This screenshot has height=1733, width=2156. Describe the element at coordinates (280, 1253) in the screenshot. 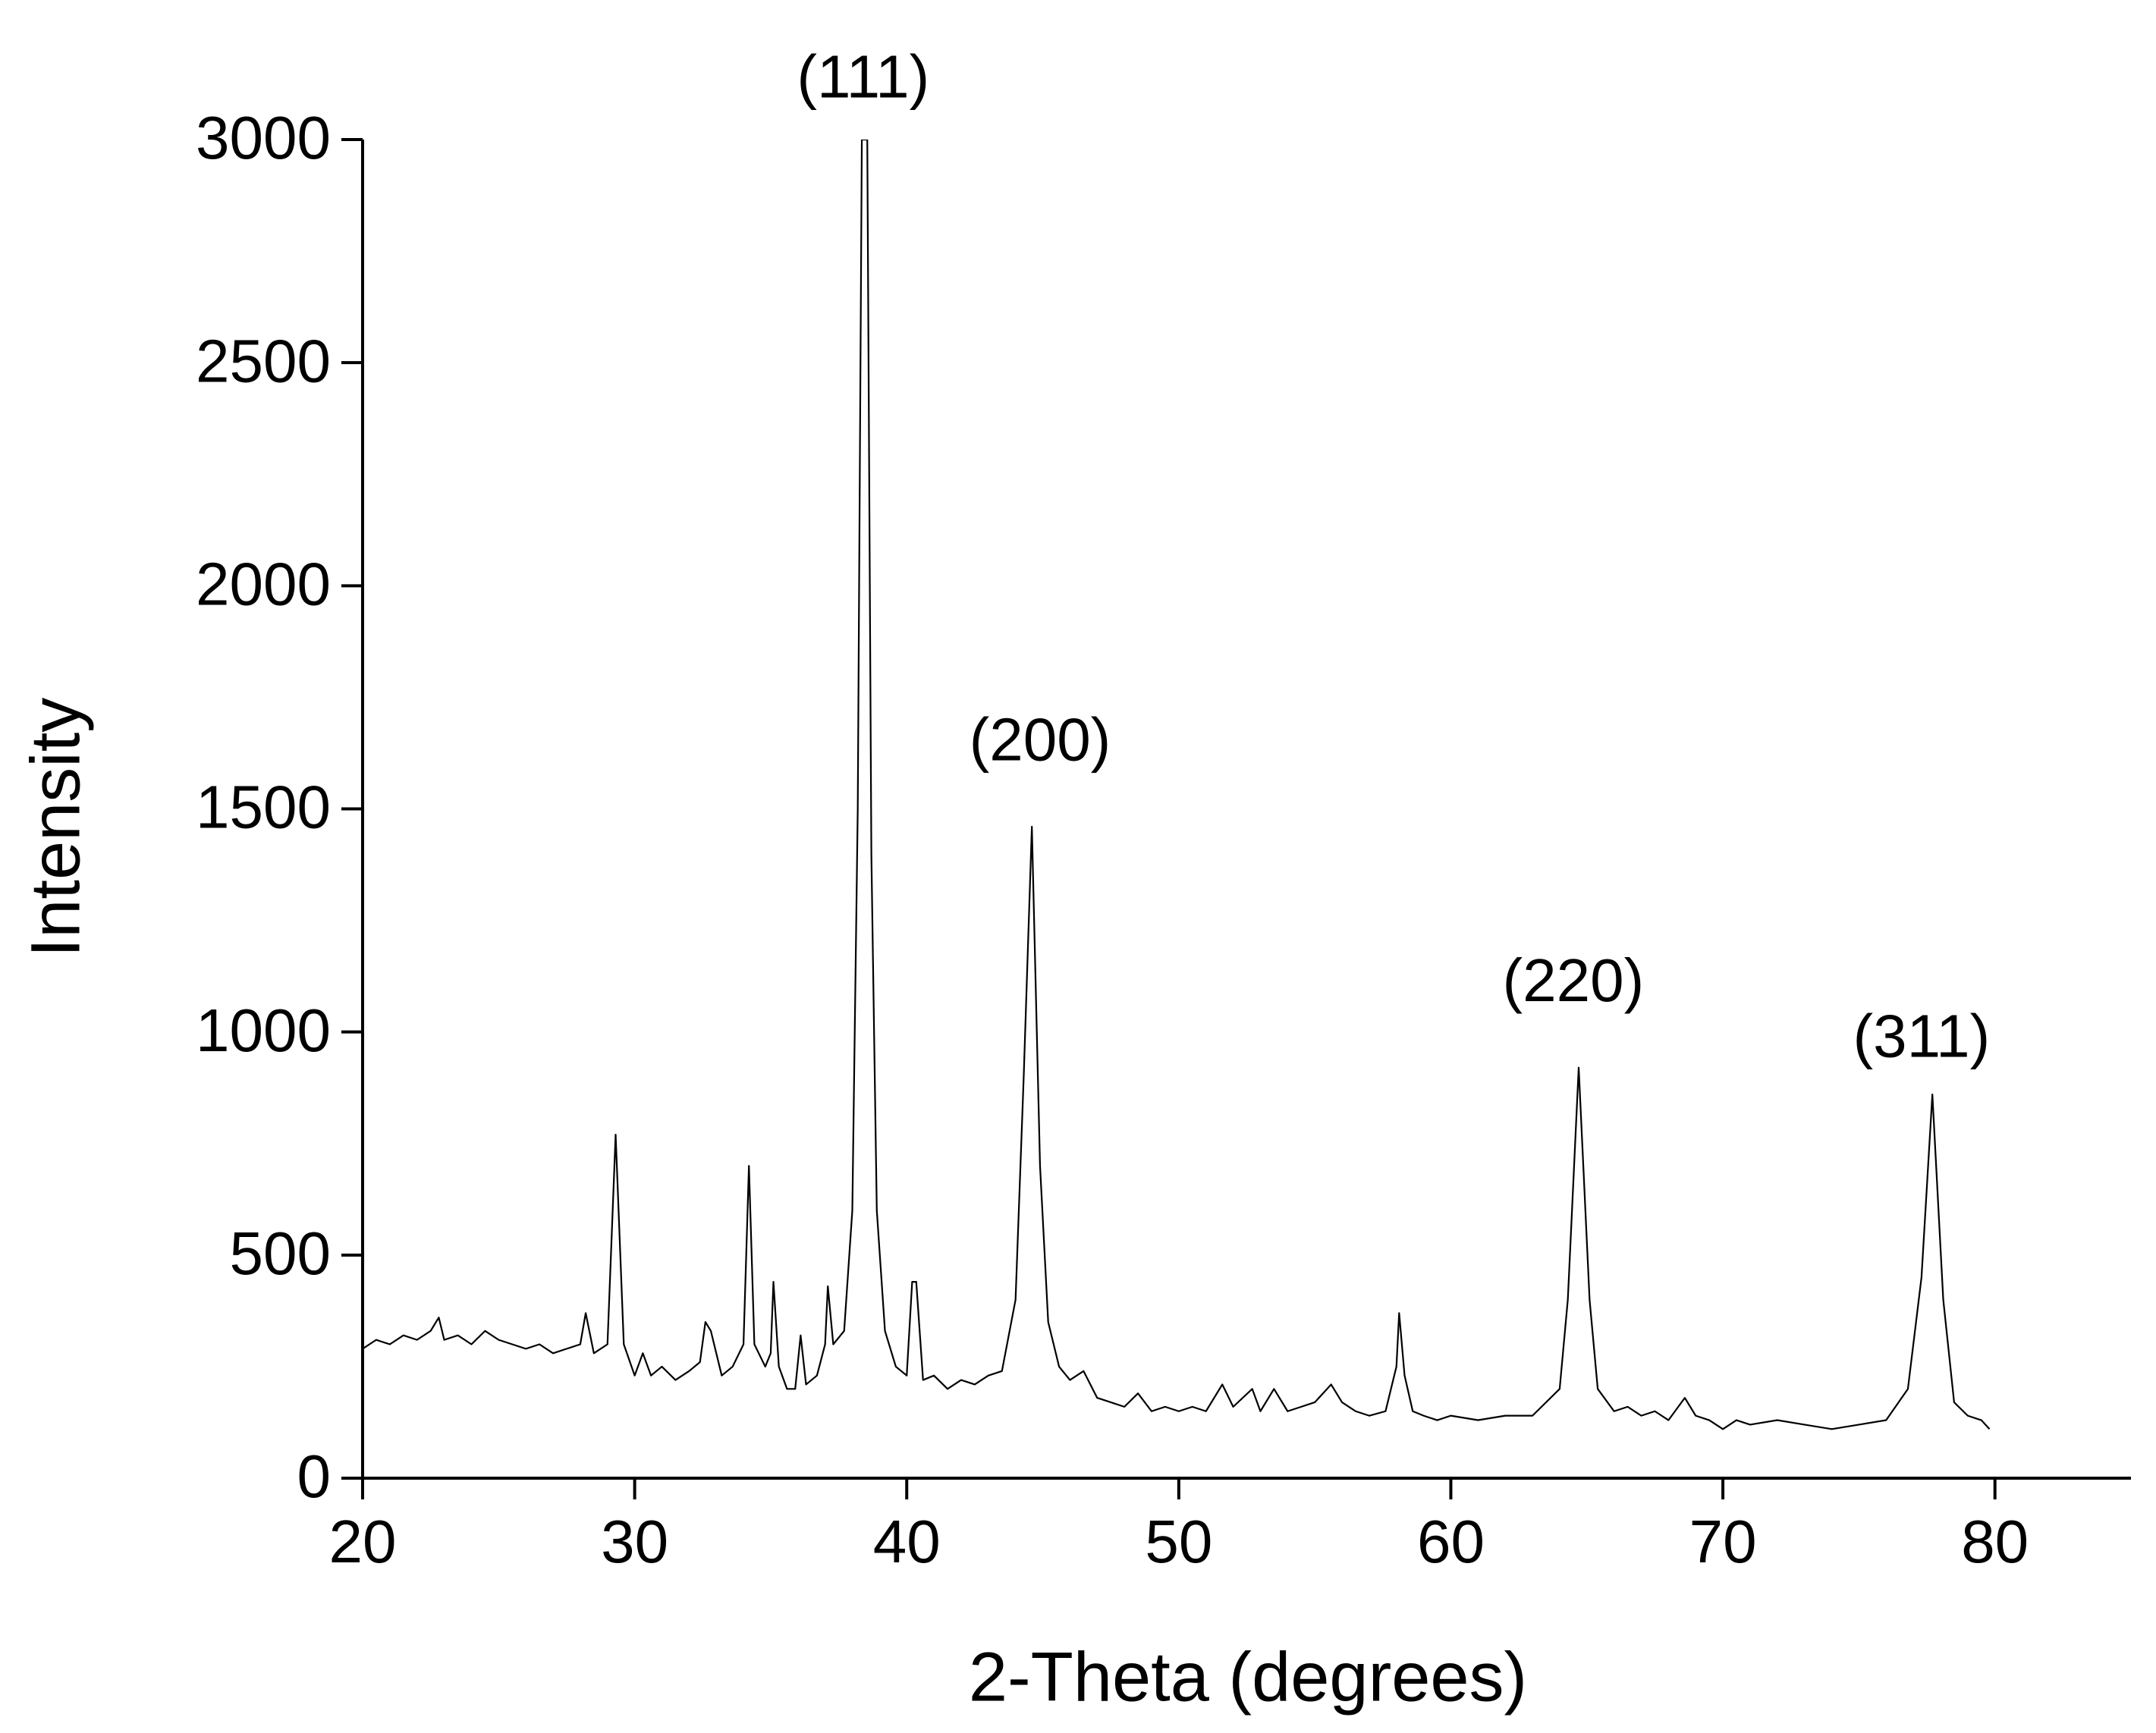

I see `y-tick-label: 500` at that location.